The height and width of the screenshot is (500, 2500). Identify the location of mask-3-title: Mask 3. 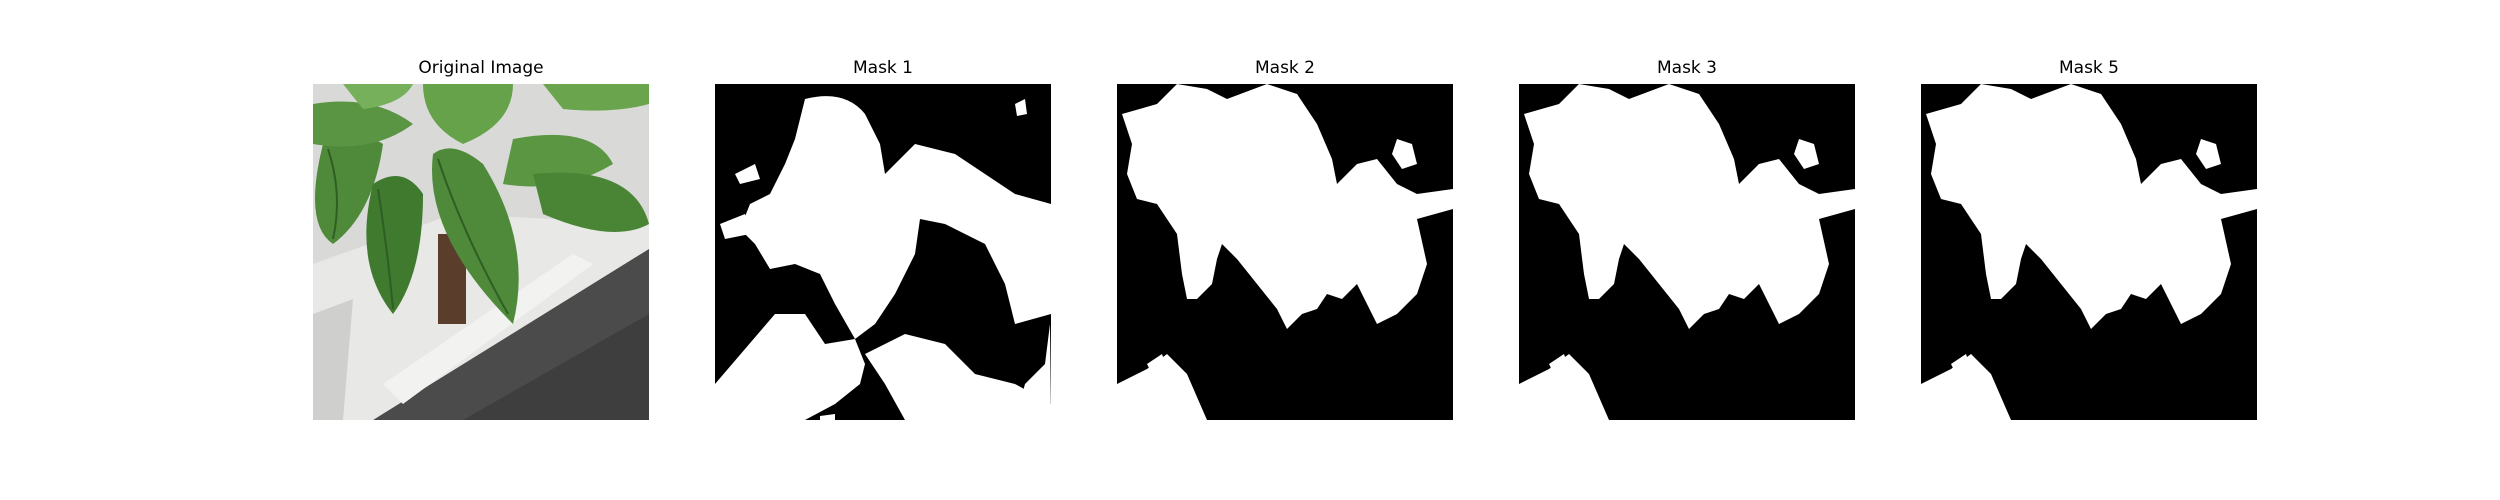
(1686, 68).